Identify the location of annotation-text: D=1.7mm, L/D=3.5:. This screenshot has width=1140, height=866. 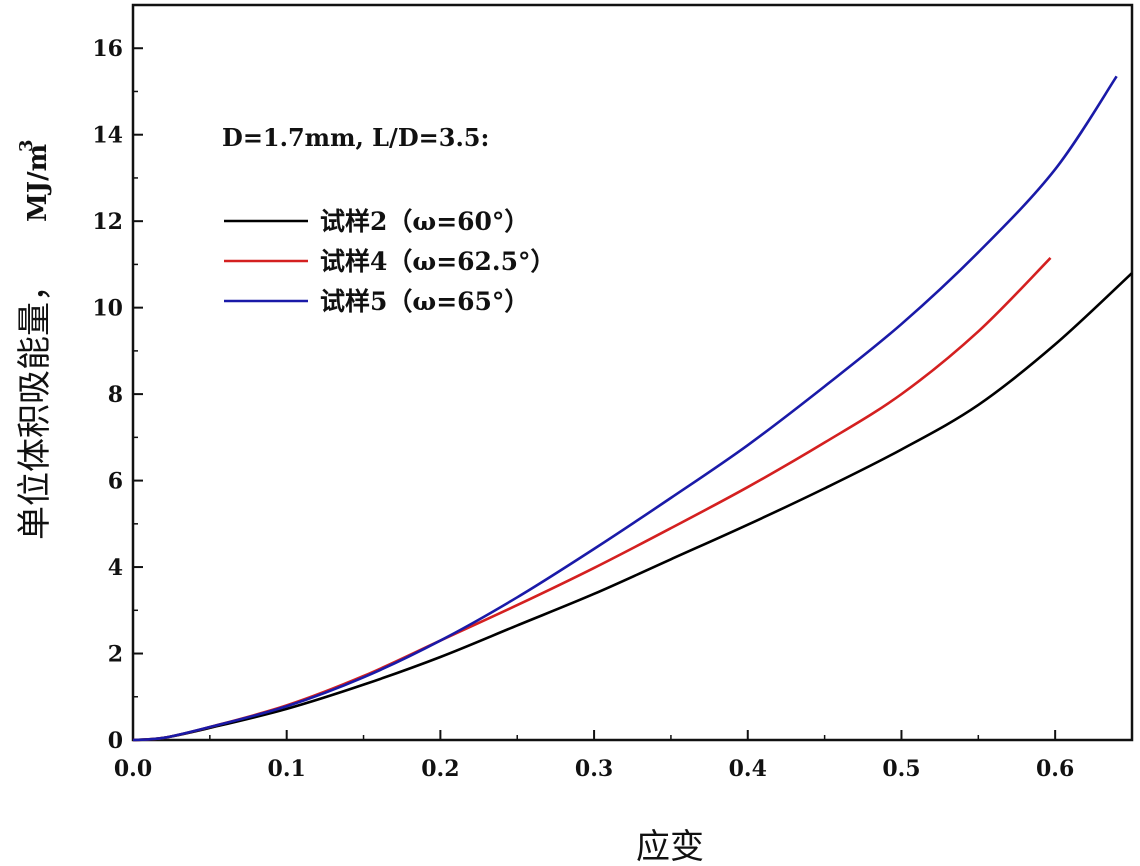
(355, 137).